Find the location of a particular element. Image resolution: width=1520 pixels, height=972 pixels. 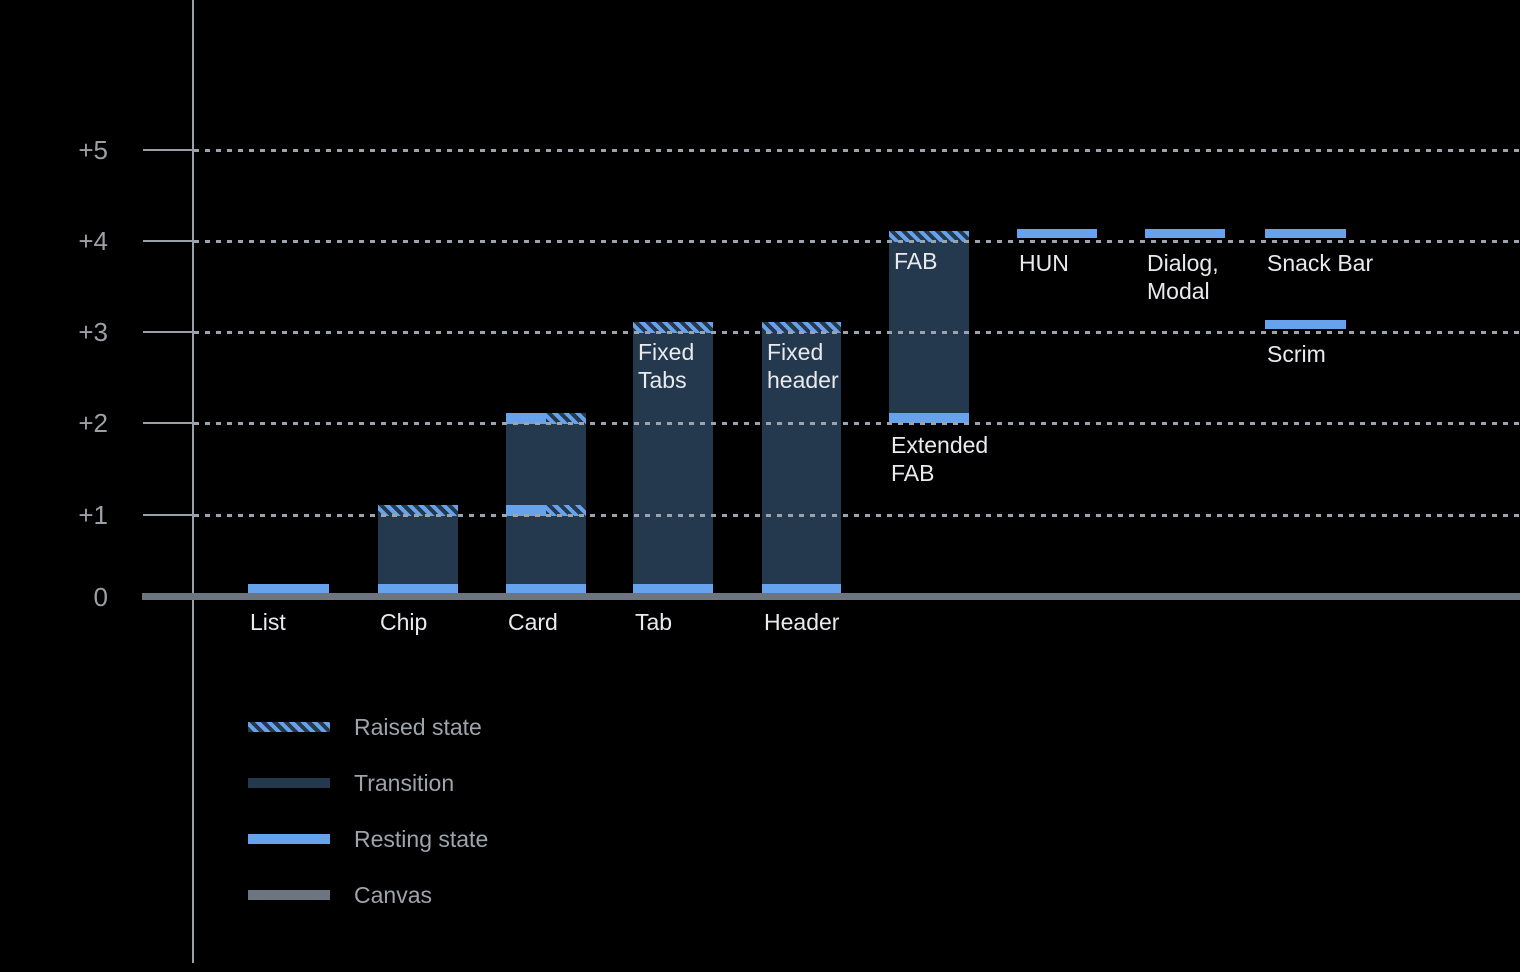

bar-inner-label-tab-line: Tabs is located at coordinates (662, 380).